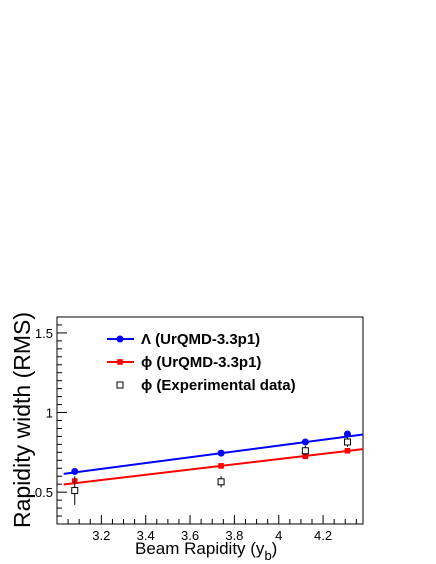 This screenshot has height=564, width=436. I want to click on legend-label: ϕ (Experimental data), so click(218, 385).